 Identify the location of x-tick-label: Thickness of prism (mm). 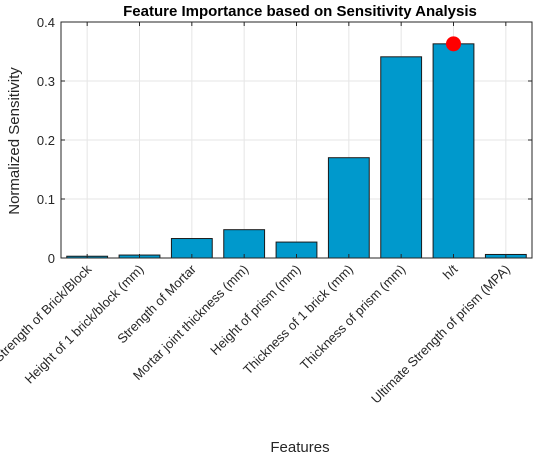
(352, 317).